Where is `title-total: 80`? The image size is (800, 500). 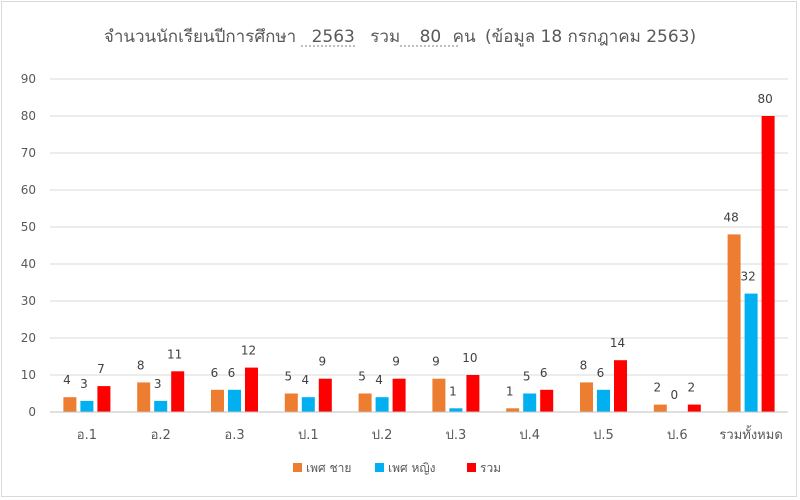 title-total: 80 is located at coordinates (431, 37).